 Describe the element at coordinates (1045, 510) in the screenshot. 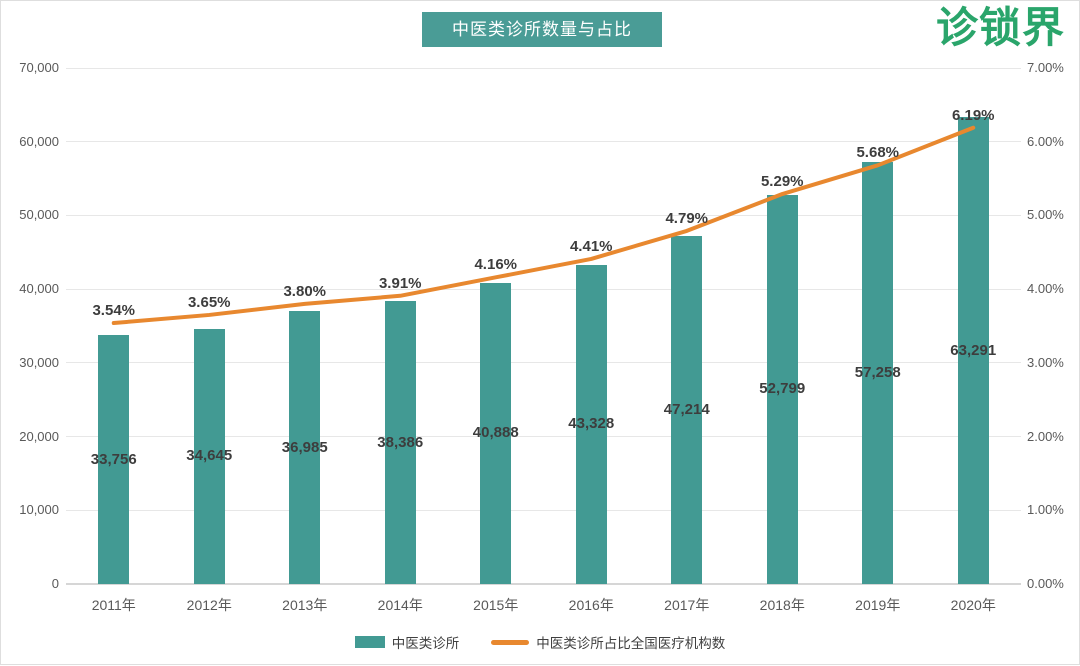

I see `y-axis-right-label: 1.00%` at that location.